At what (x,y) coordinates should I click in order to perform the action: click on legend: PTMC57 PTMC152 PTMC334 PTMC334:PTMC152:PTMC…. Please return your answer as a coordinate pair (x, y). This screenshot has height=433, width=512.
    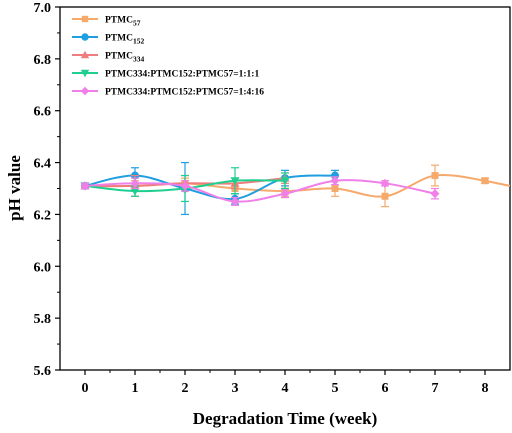
    Looking at the image, I should click on (168, 57).